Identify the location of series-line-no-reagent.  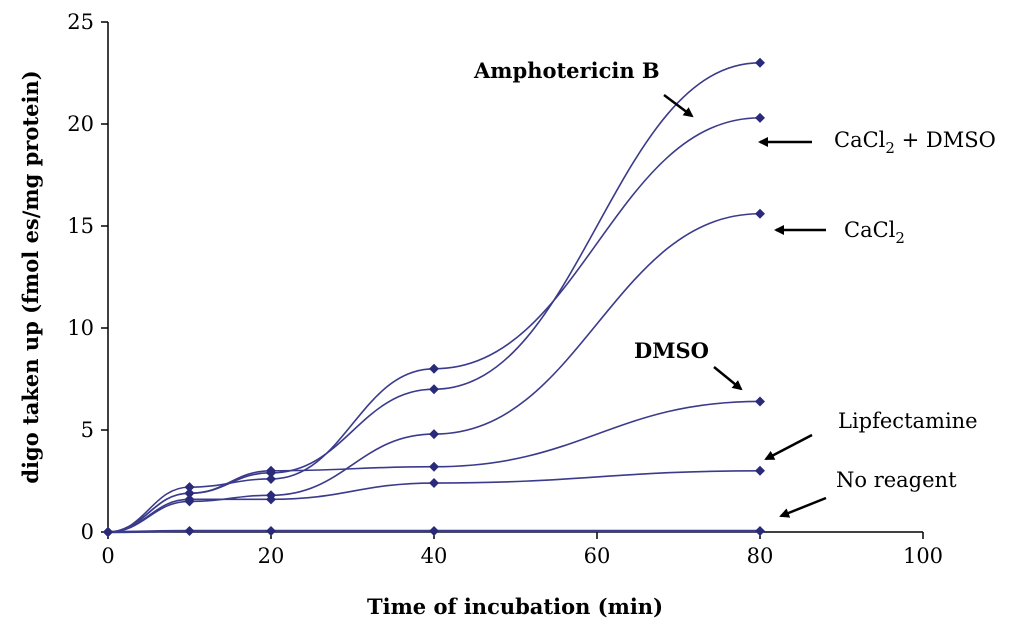
(433, 531).